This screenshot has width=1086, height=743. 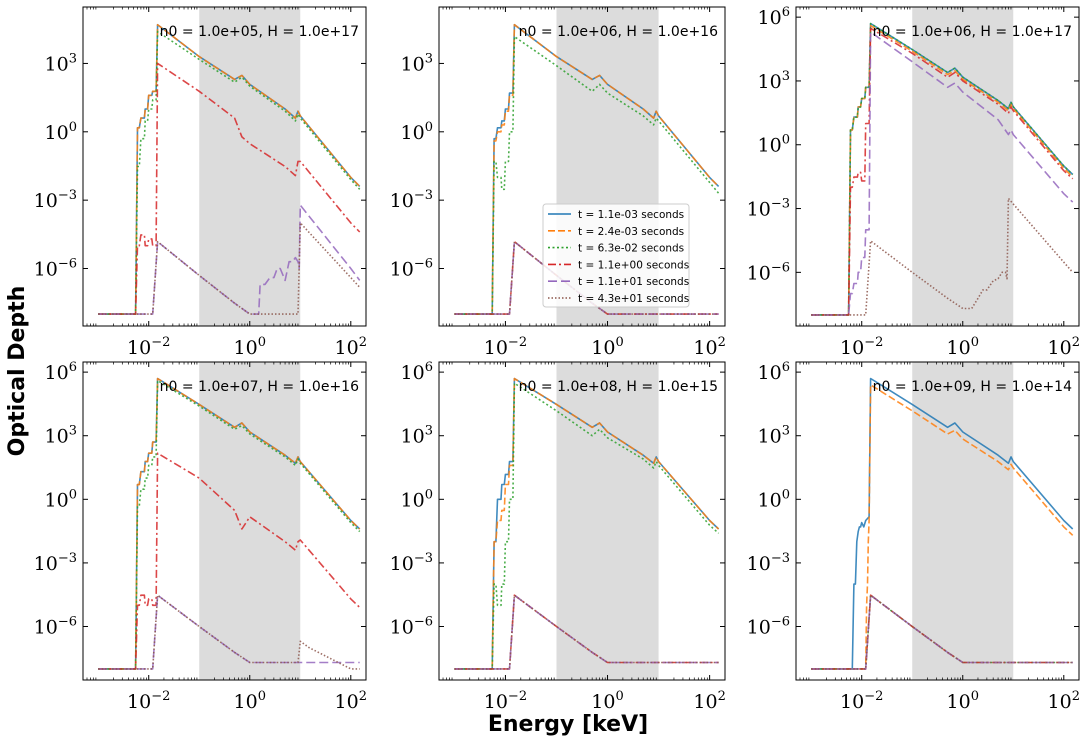 What do you see at coordinates (633, 265) in the screenshot?
I see `legend-entry: t = 1.1e+00 seconds` at bounding box center [633, 265].